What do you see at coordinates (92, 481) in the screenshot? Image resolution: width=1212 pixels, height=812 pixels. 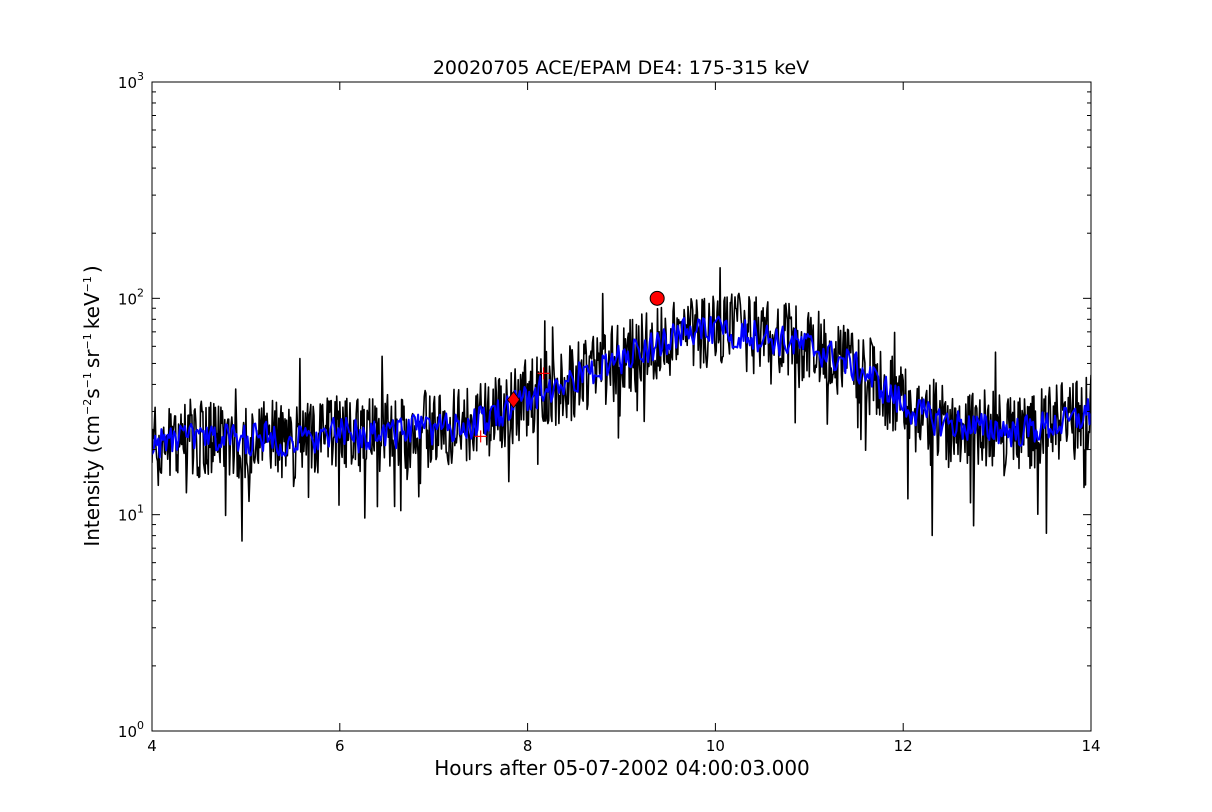 I see `y-axis-label-prefix: Intensity (cm` at bounding box center [92, 481].